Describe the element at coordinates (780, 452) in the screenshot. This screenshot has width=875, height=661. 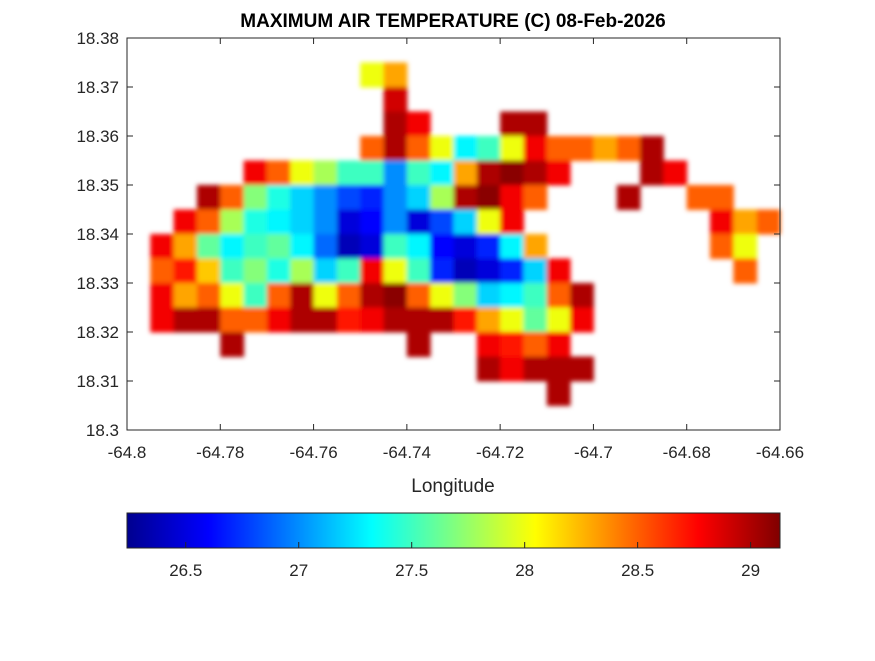
I see `x-tick-label: -64.66` at that location.